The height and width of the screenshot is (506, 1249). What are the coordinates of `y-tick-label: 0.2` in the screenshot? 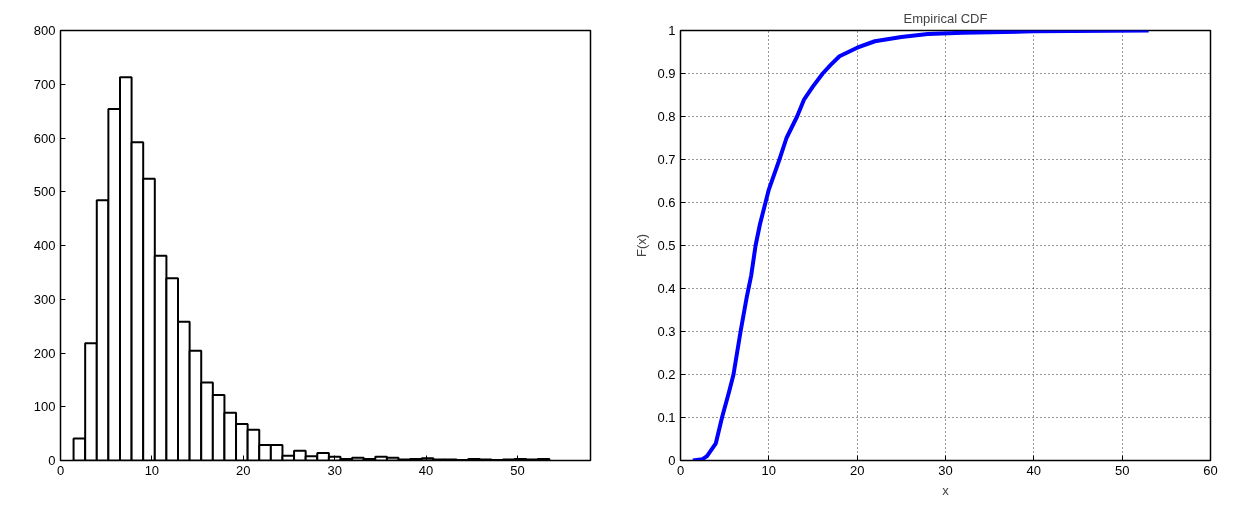 It's located at (666, 374).